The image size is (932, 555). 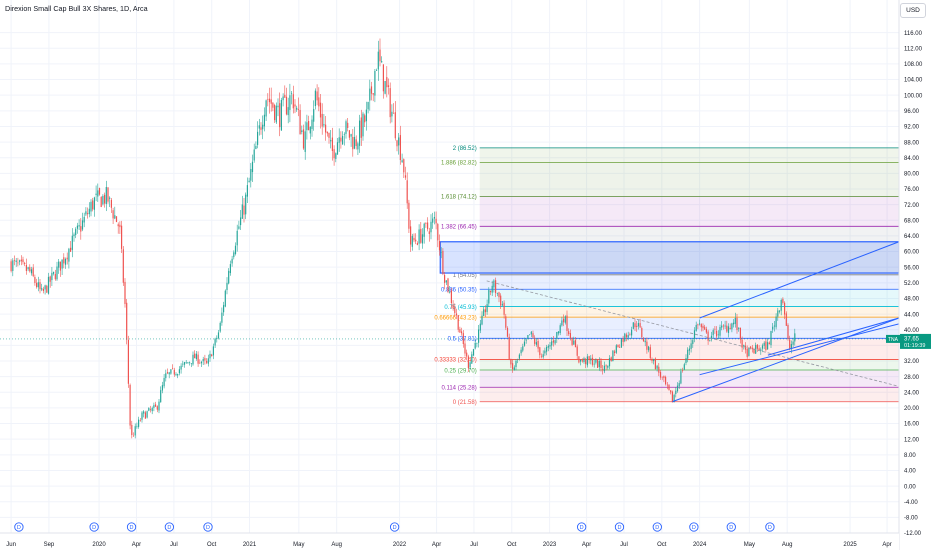 What do you see at coordinates (912, 143) in the screenshot?
I see `price-tick-label: 88.00` at bounding box center [912, 143].